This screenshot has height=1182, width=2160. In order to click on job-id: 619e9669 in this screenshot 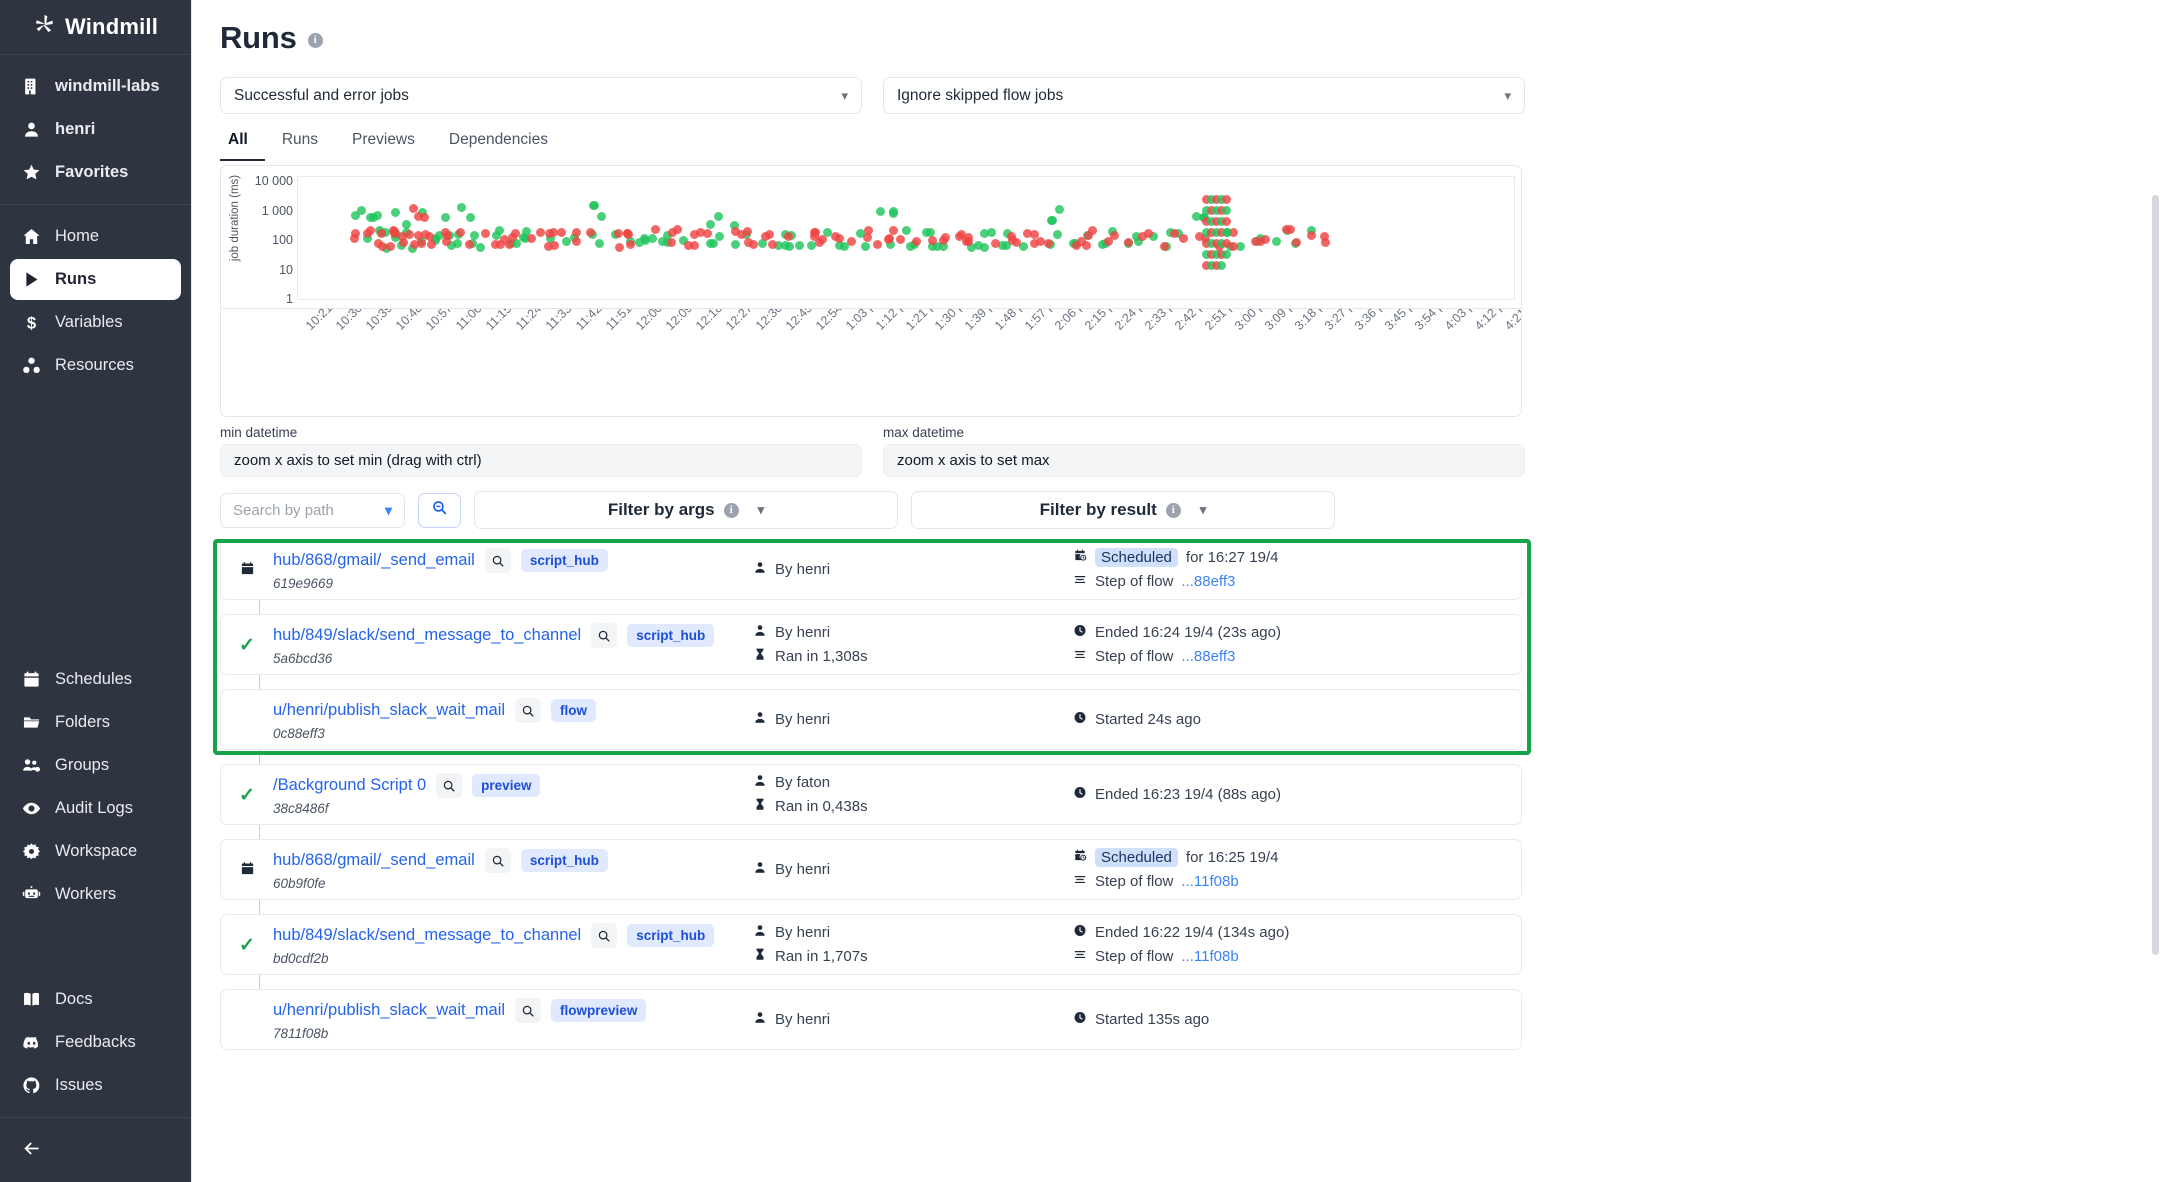, I will do `click(303, 583)`.